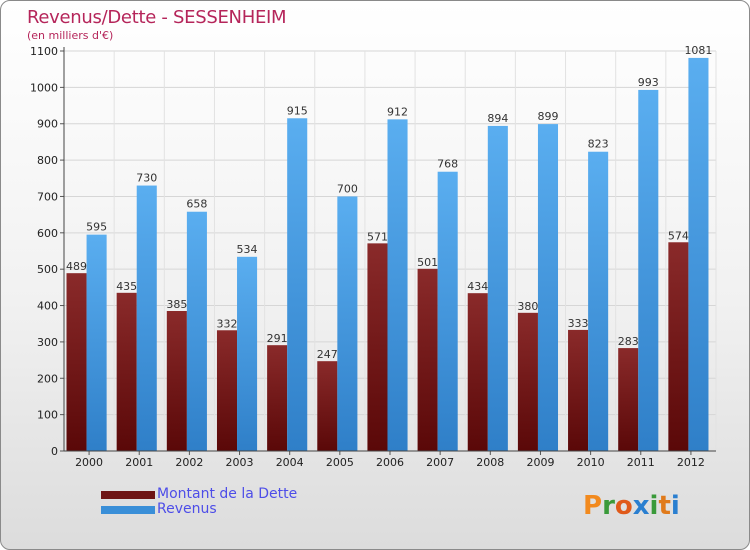  Describe the element at coordinates (623, 506) in the screenshot. I see `logo-letter: o` at that location.